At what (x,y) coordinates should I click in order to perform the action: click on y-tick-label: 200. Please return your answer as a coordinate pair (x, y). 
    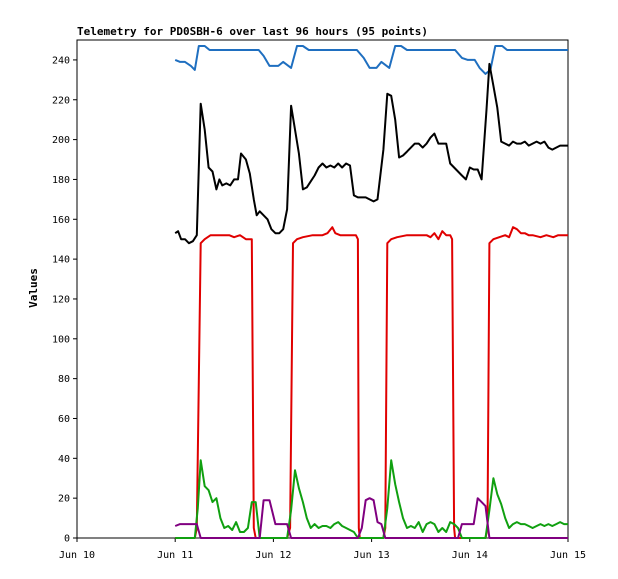
    Looking at the image, I should click on (61, 140).